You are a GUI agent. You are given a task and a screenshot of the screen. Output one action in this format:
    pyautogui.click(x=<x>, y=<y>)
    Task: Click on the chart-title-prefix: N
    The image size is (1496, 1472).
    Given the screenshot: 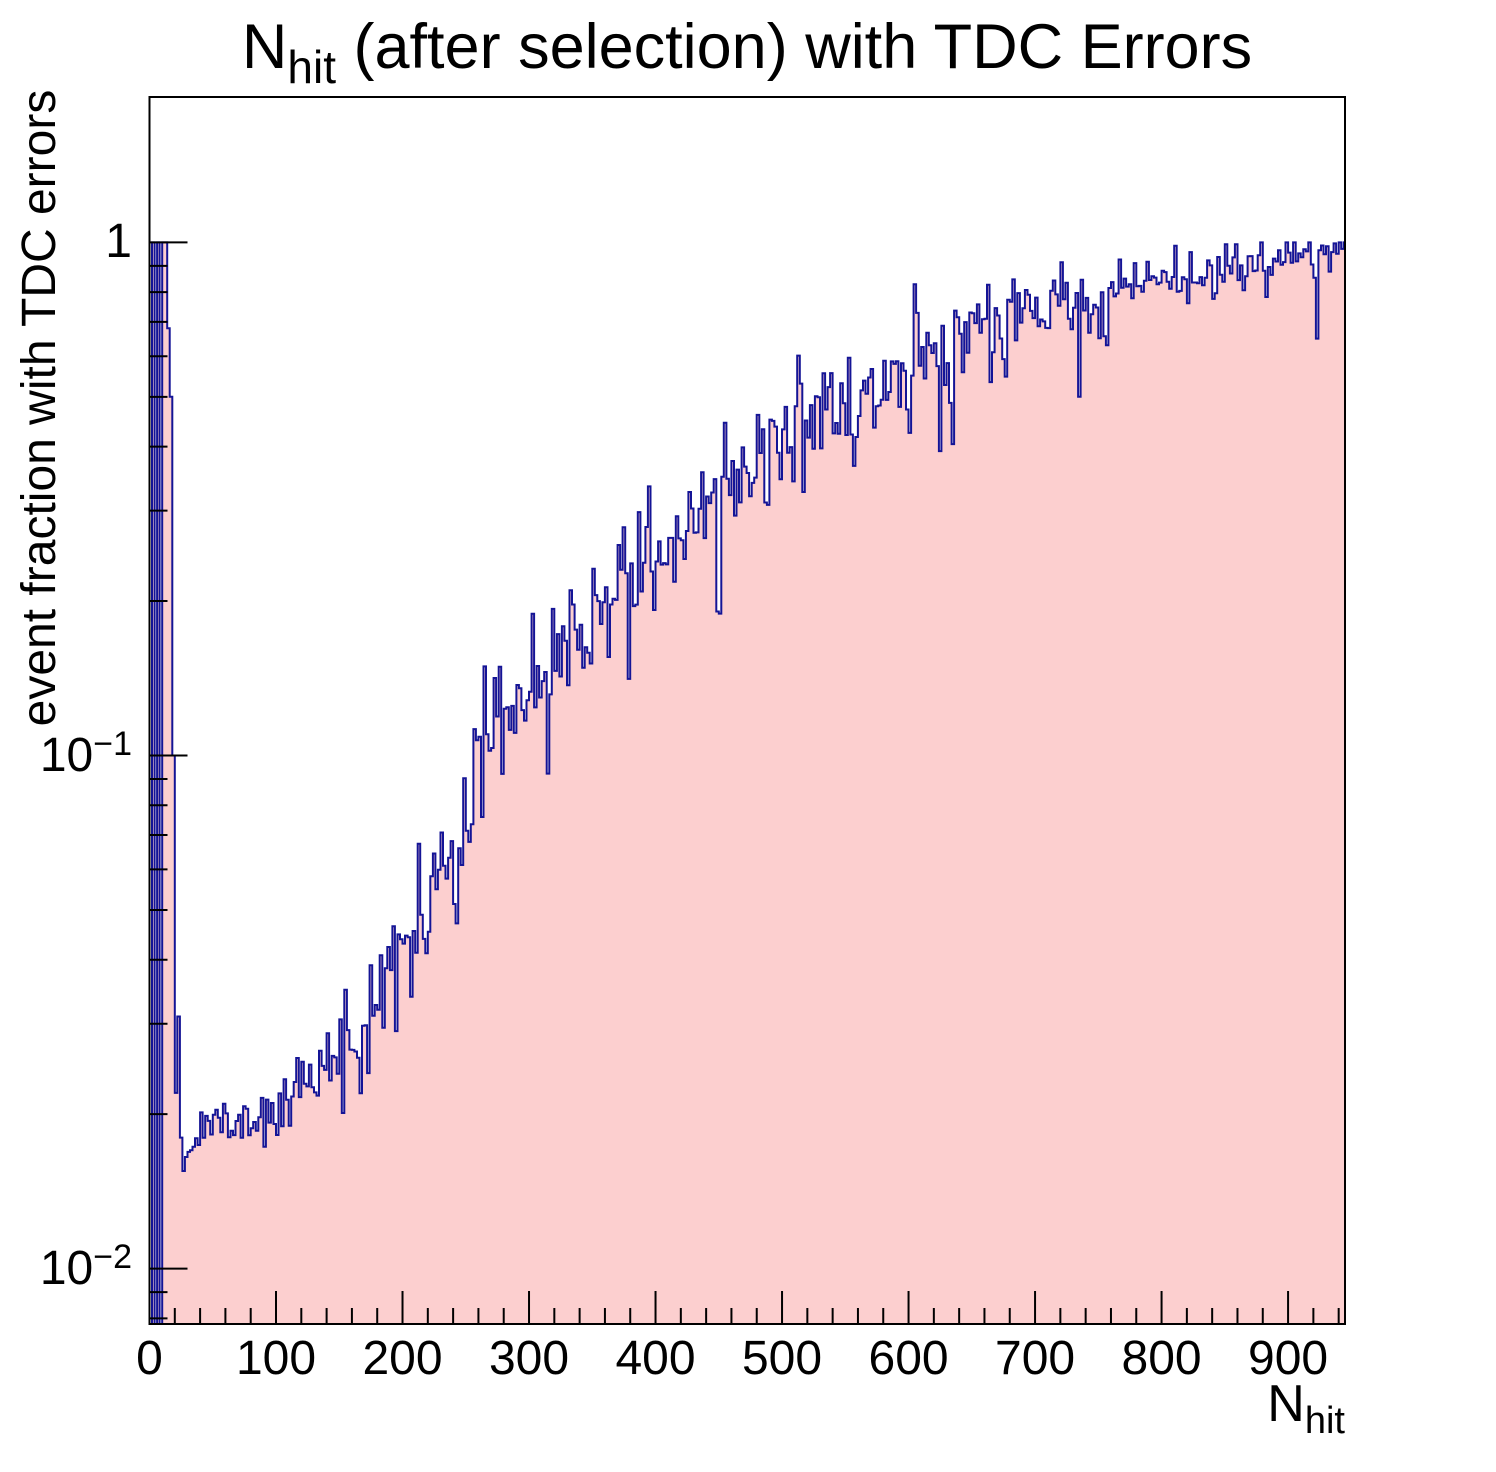 What is the action you would take?
    pyautogui.click(x=264, y=47)
    